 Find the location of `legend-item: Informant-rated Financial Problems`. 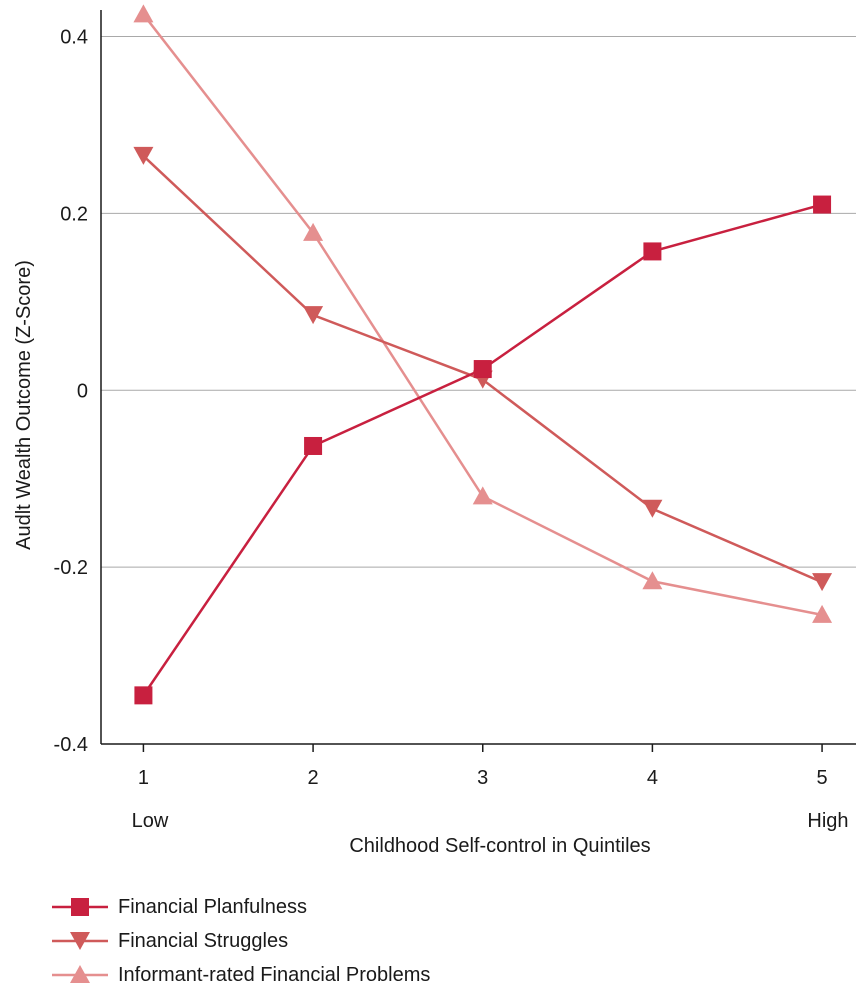

legend-item: Informant-rated Financial Problems is located at coordinates (350, 975).